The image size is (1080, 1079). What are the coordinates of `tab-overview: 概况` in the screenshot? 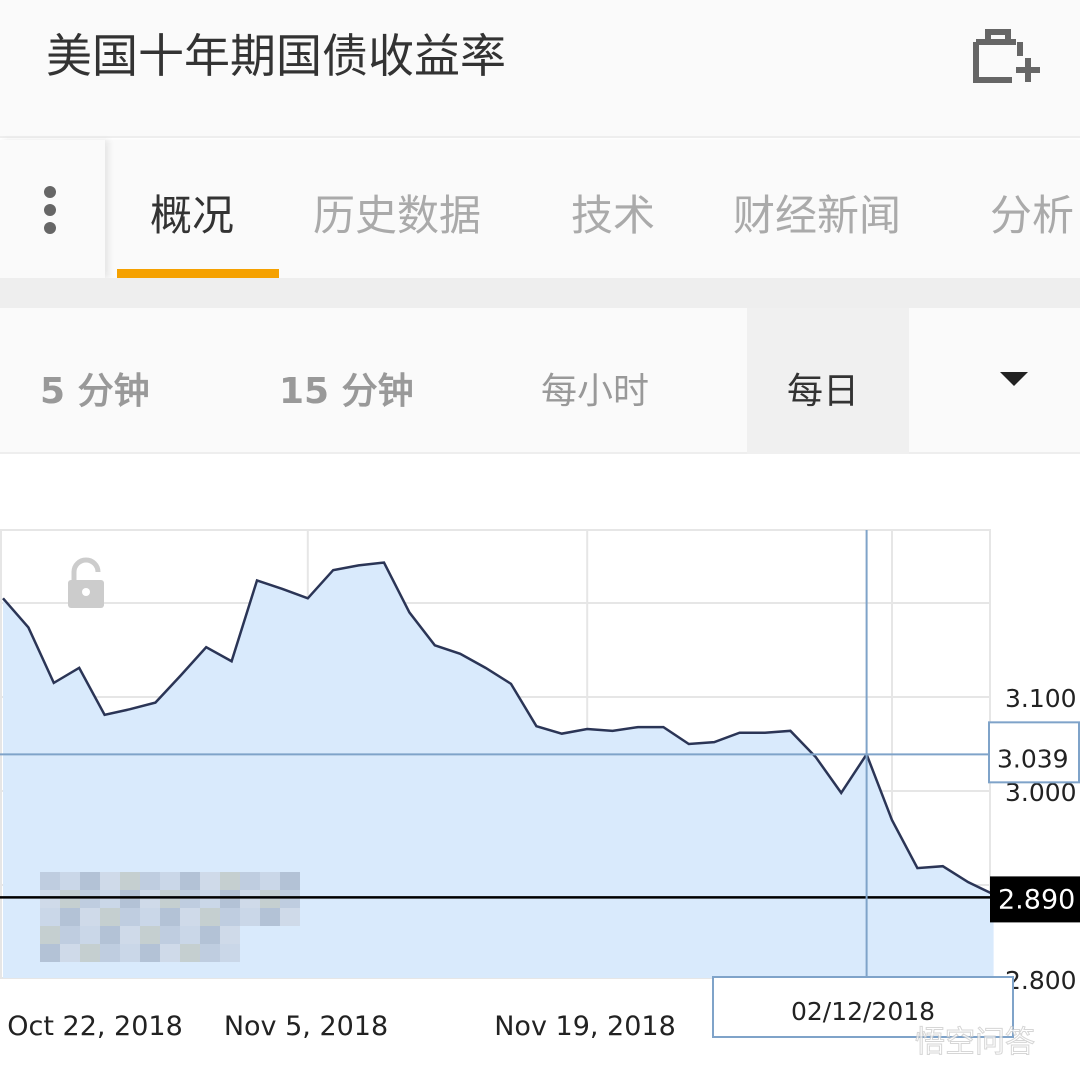 It's located at (192, 215).